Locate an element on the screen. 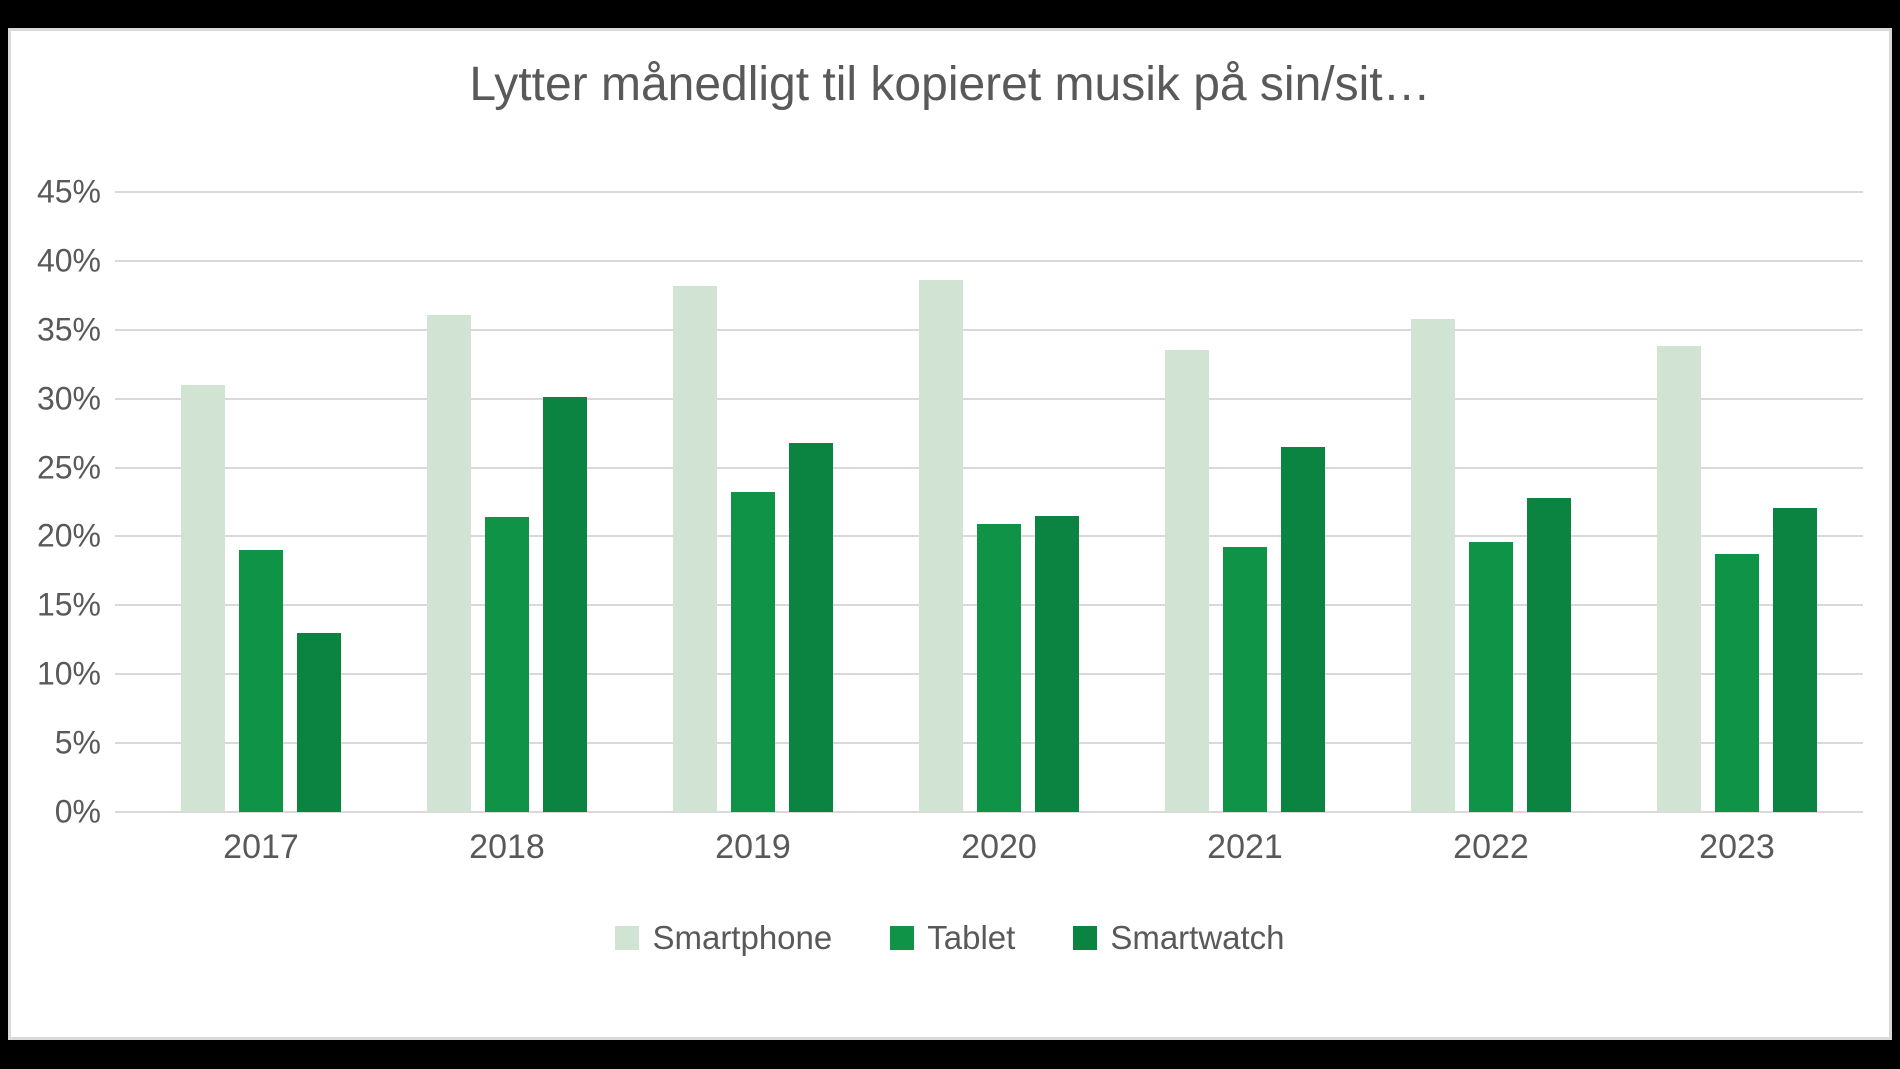 Image resolution: width=1900 pixels, height=1069 pixels. x-axis-label-2018: 2018 is located at coordinates (507, 847).